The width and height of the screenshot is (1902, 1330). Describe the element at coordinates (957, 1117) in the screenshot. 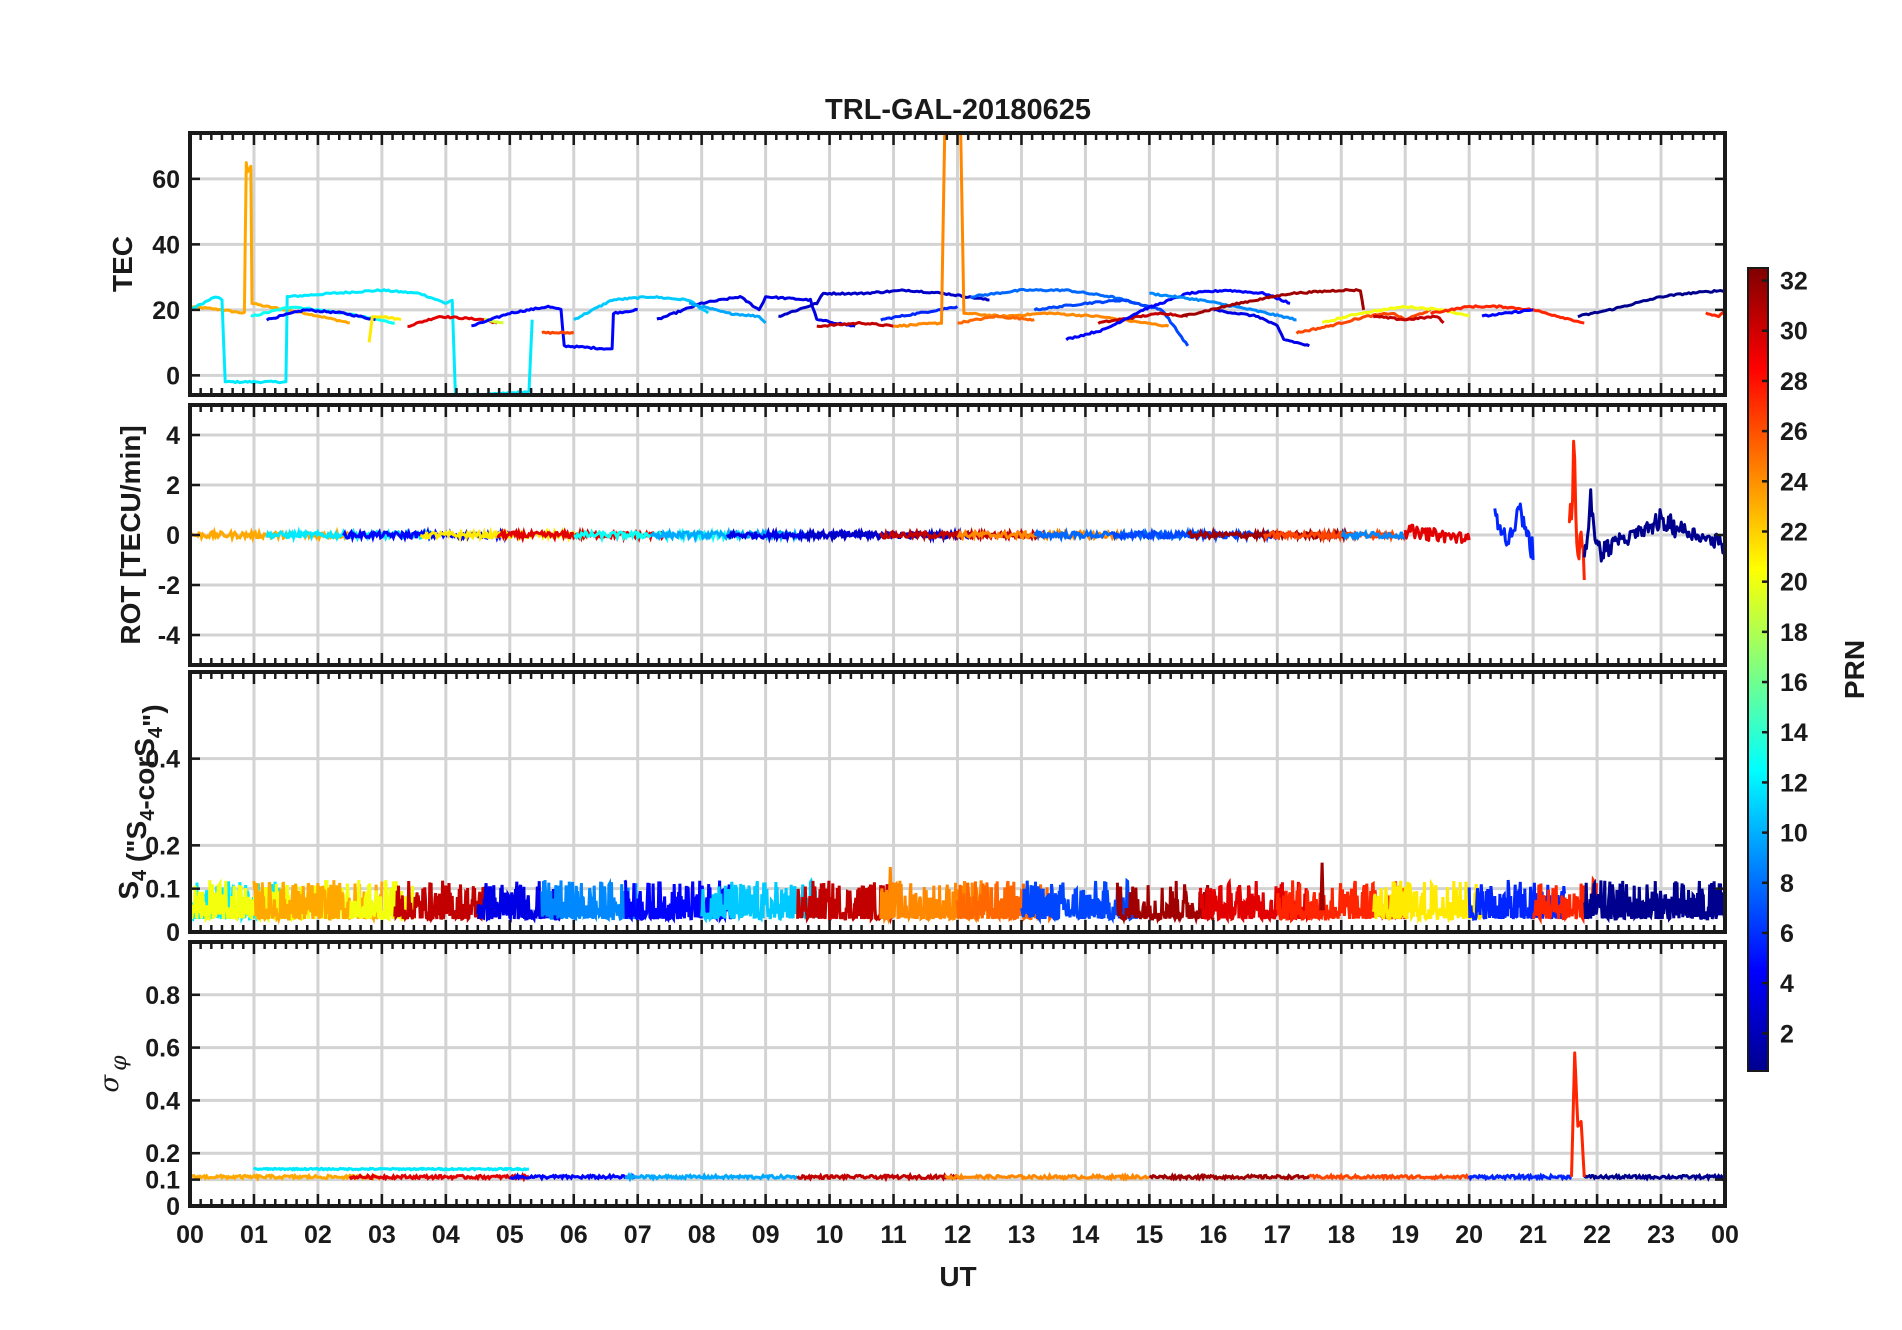

I see `sigma_phi-series-group` at that location.